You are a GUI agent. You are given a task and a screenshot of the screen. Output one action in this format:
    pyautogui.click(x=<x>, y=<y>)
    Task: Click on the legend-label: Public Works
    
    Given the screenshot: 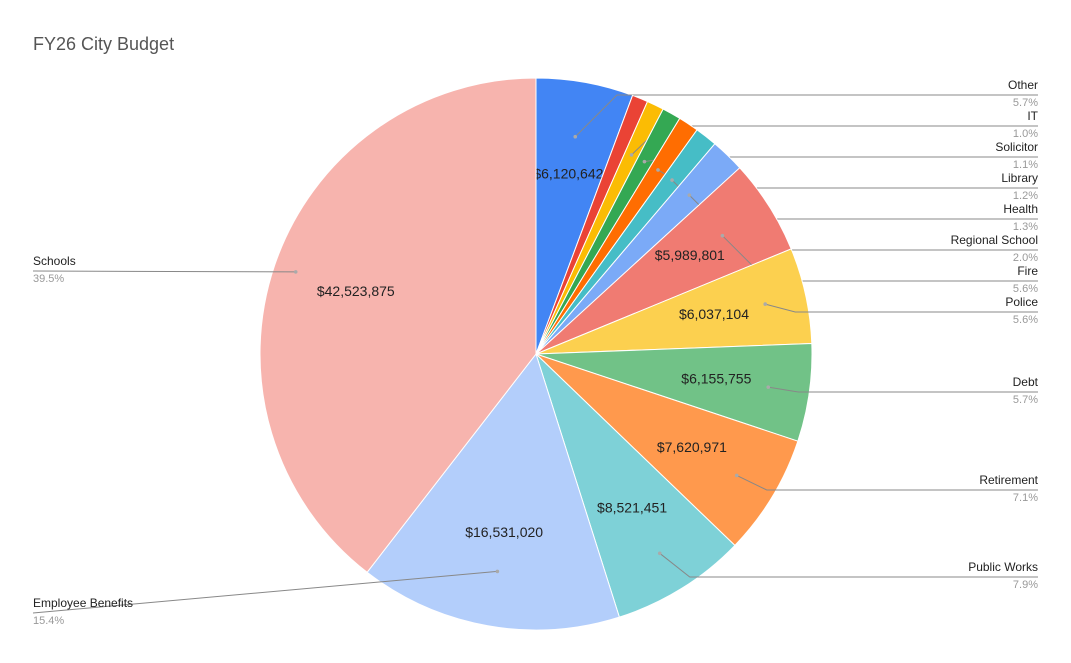 What is the action you would take?
    pyautogui.click(x=1003, y=567)
    